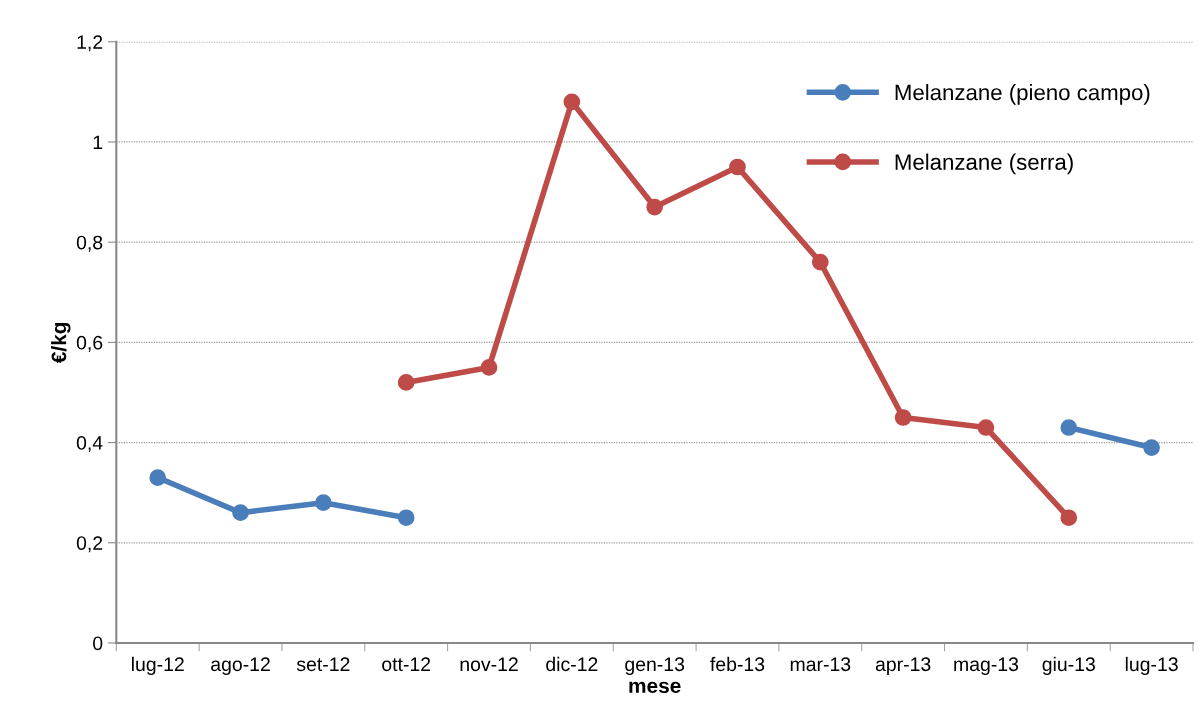 The height and width of the screenshot is (720, 1199). Describe the element at coordinates (572, 664) in the screenshot. I see `x-tick-label: dic-12` at that location.